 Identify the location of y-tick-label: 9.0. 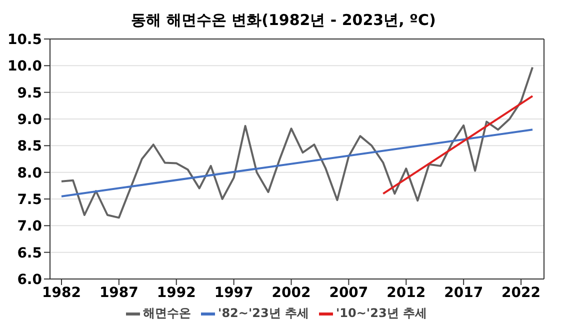
(29, 120).